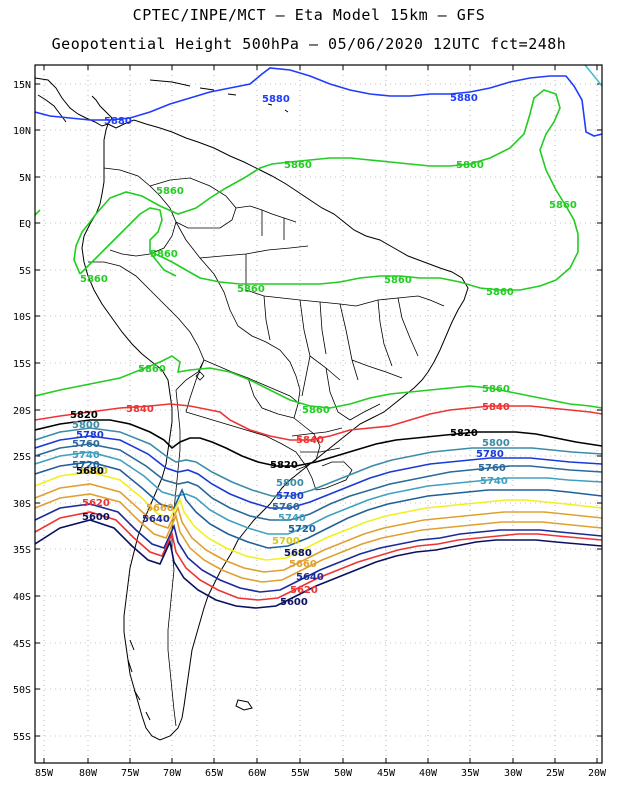 Image resolution: width=618 pixels, height=800 pixels. What do you see at coordinates (257, 773) in the screenshot?
I see `lon-label: 60W` at bounding box center [257, 773].